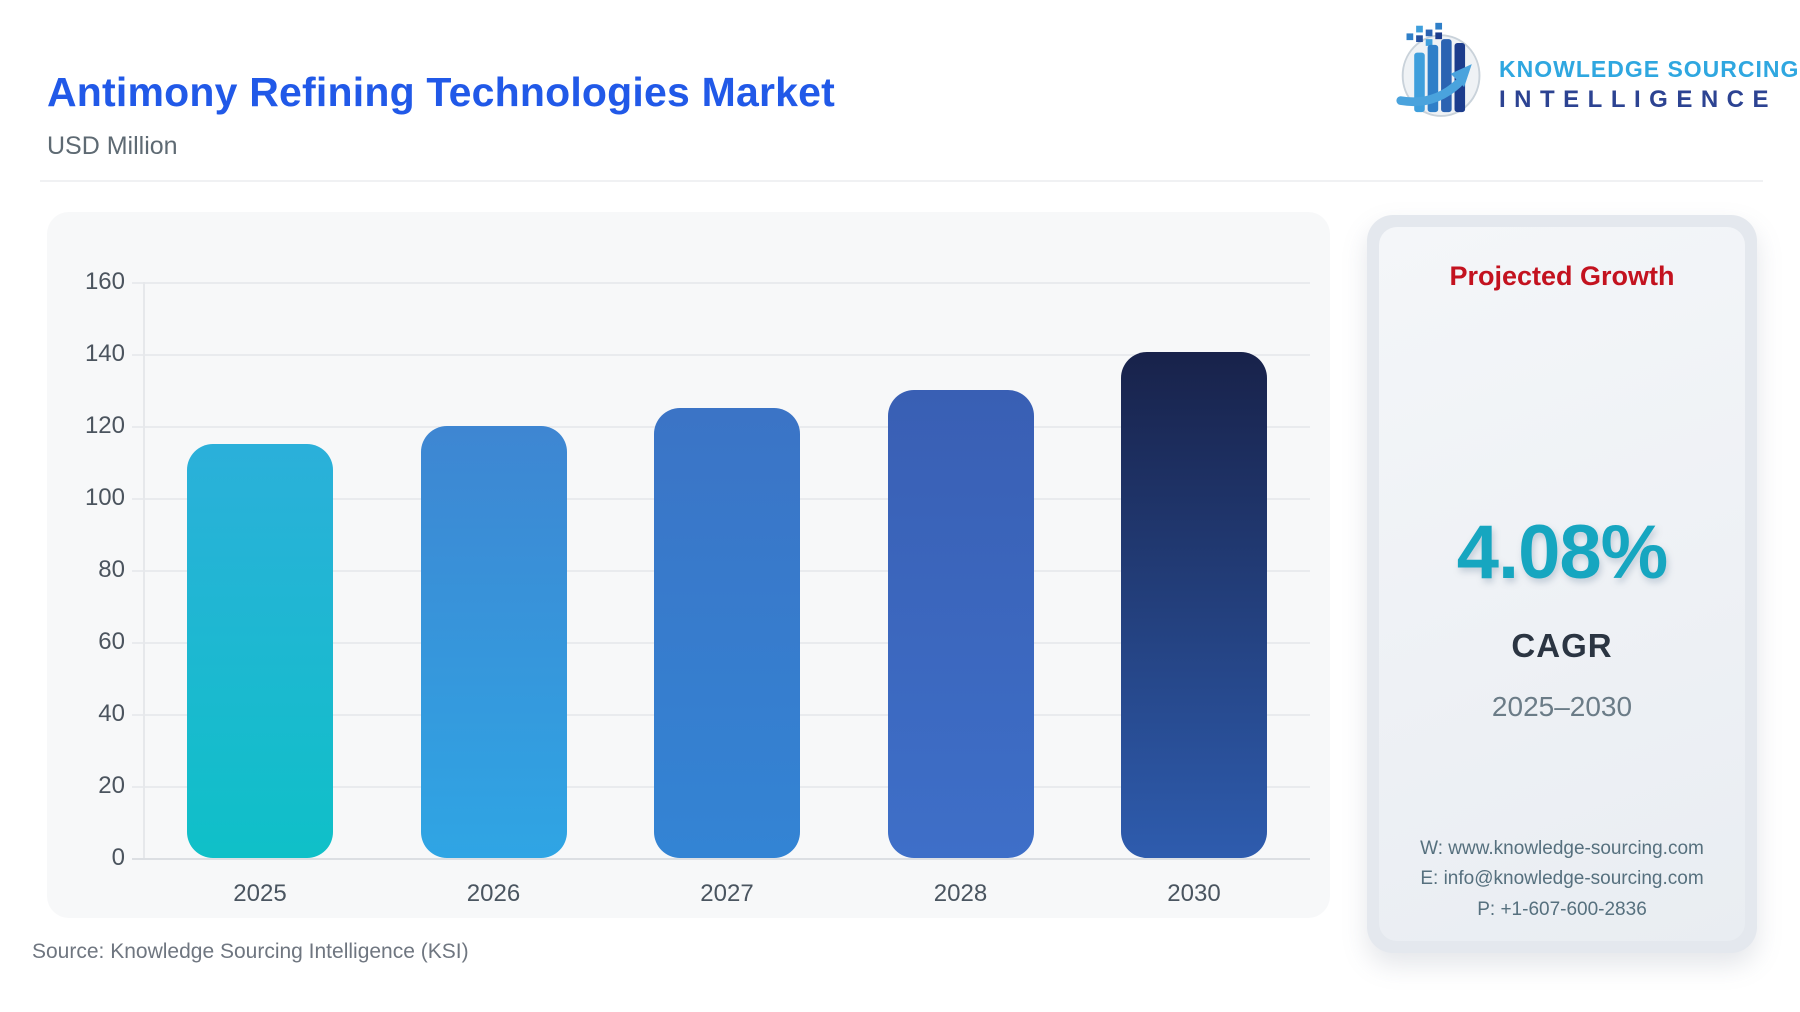  I want to click on bar-2028, so click(960, 624).